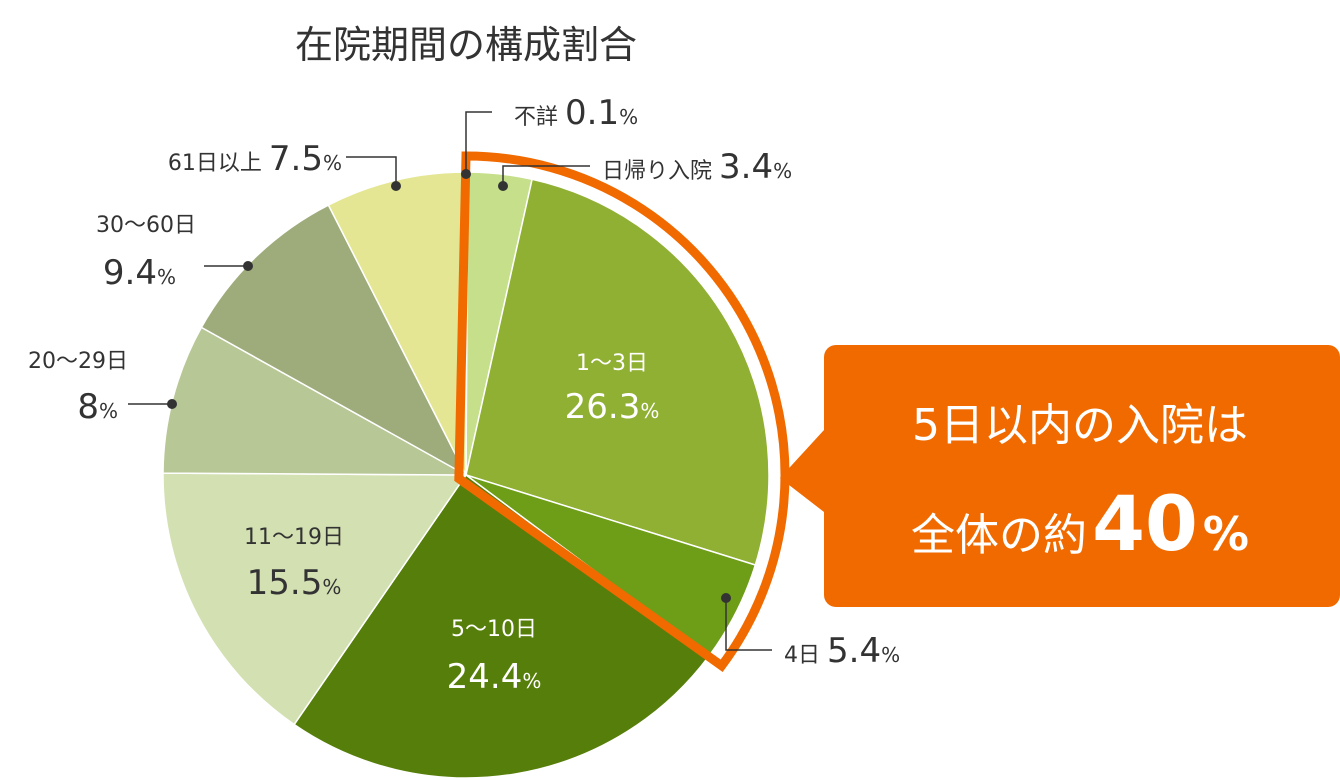 The height and width of the screenshot is (780, 1340). Describe the element at coordinates (332, 163) in the screenshot. I see `slice-unit-8: %` at that location.